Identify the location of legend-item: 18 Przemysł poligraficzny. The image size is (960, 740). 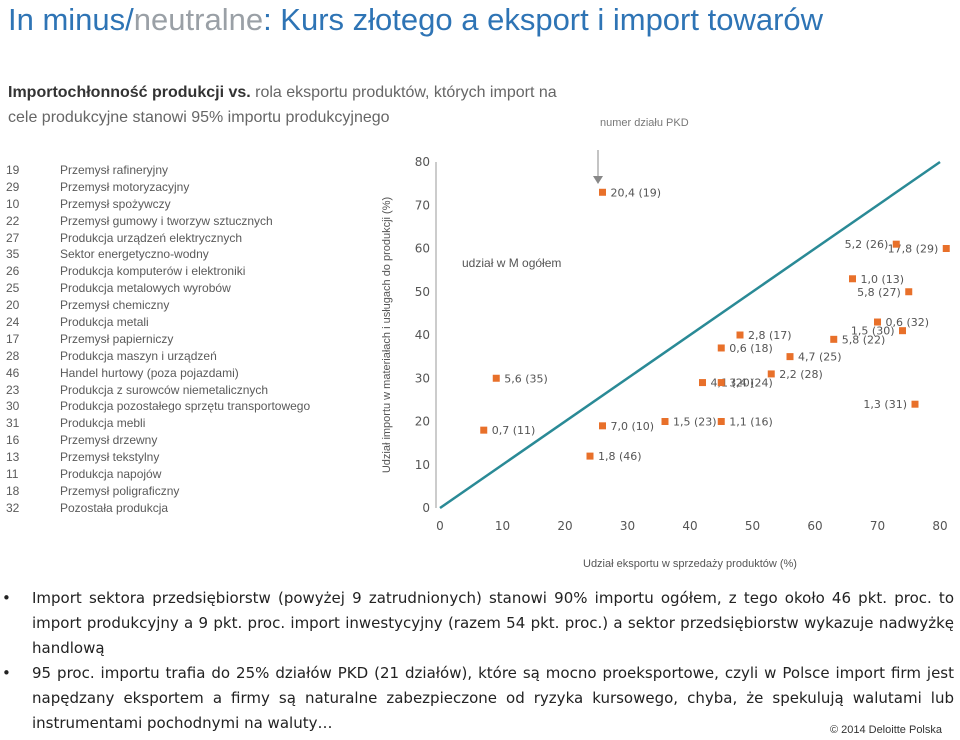
(171, 491).